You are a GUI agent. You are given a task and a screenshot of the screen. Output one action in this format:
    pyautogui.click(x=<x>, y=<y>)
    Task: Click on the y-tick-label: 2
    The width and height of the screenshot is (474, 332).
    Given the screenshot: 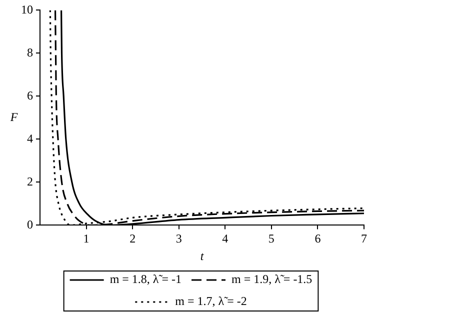 What is the action you would take?
    pyautogui.click(x=30, y=181)
    